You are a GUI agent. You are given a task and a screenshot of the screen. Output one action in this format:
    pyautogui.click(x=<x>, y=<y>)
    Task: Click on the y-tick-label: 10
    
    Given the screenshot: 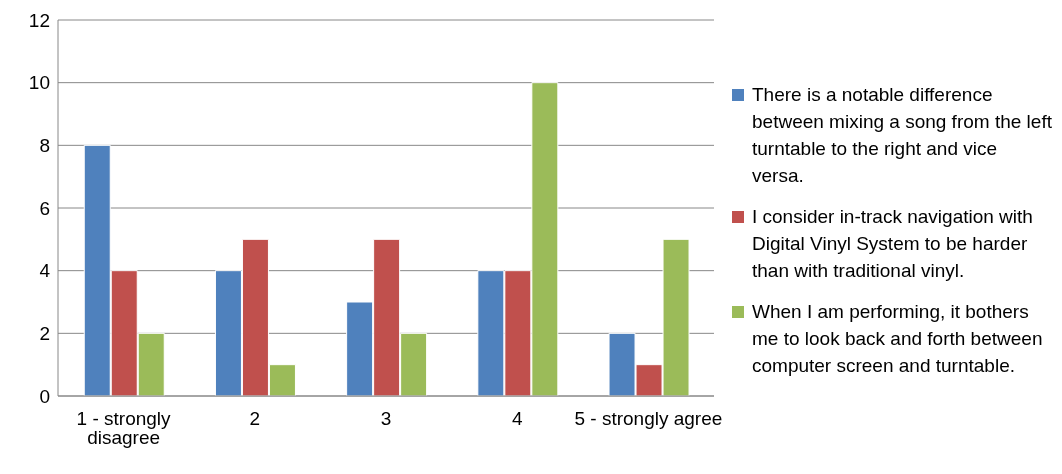 What is the action you would take?
    pyautogui.click(x=39, y=83)
    